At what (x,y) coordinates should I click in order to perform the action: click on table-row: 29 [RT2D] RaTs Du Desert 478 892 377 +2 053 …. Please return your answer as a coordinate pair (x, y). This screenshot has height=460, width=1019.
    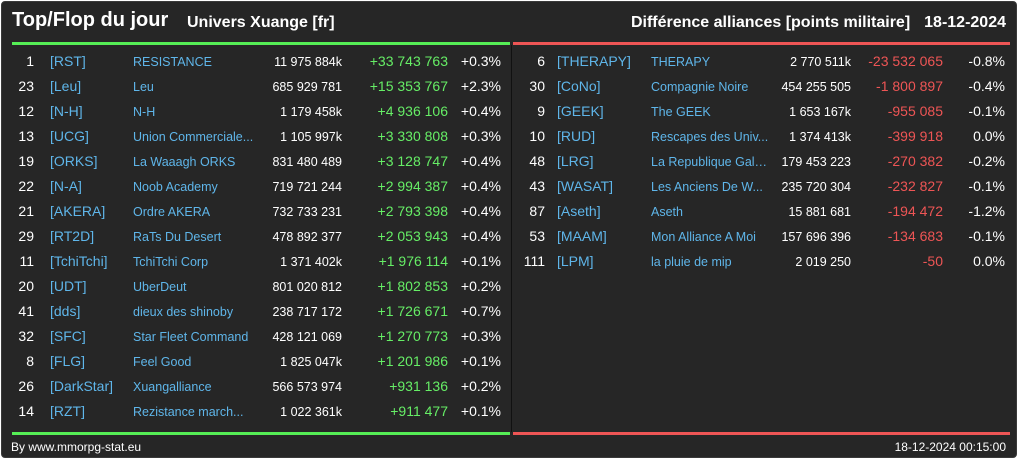
    Looking at the image, I should click on (261, 235).